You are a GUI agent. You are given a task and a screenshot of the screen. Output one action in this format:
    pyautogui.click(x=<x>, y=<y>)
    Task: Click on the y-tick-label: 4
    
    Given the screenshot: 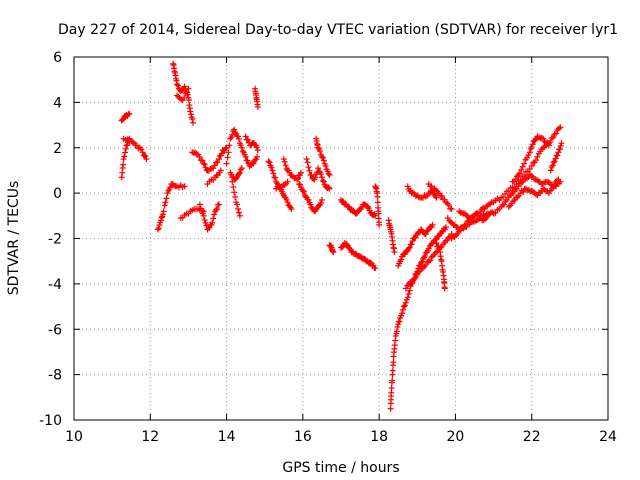 What is the action you would take?
    pyautogui.click(x=57, y=103)
    